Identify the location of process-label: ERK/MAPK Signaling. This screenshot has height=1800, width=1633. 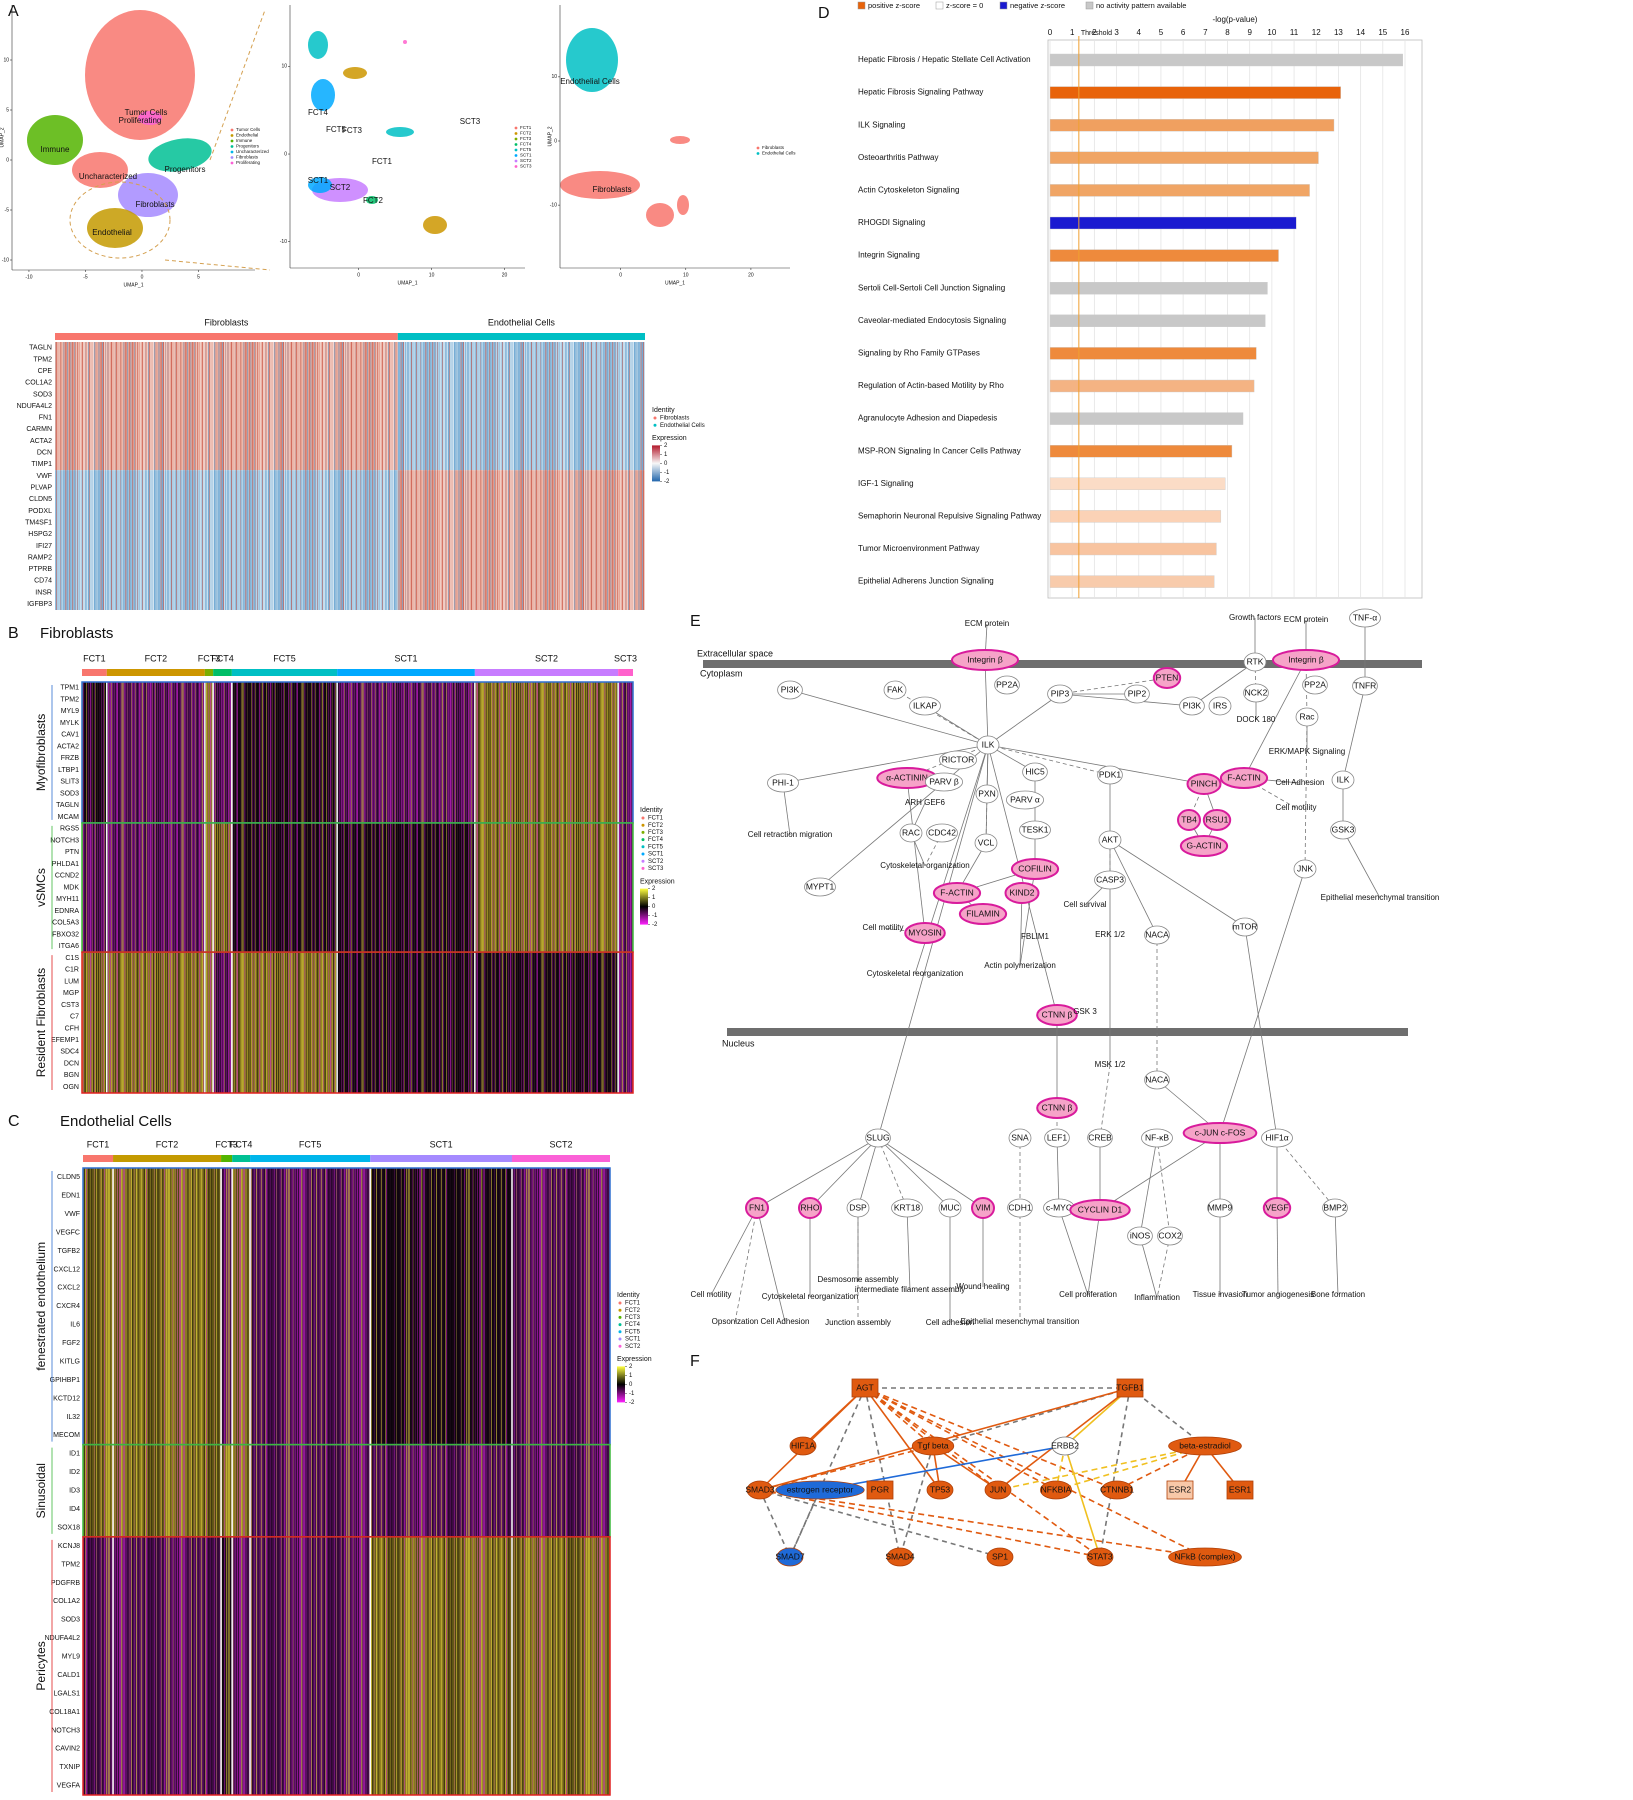
(1307, 751).